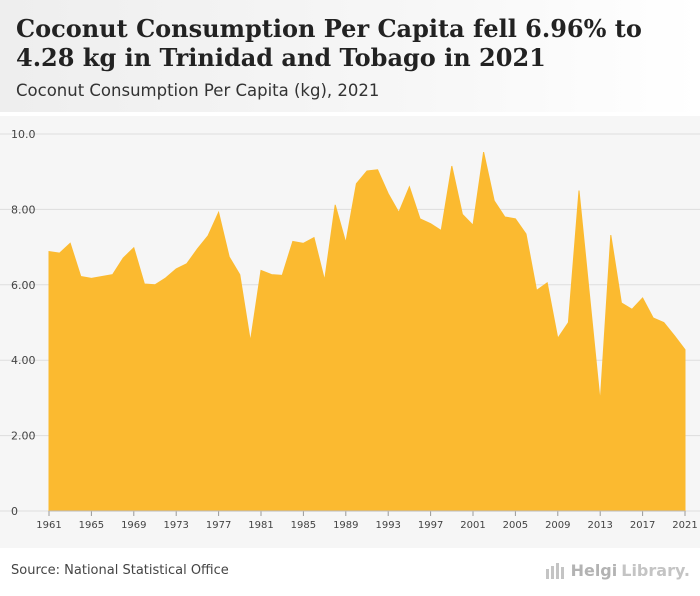 The width and height of the screenshot is (700, 596). What do you see at coordinates (23, 134) in the screenshot?
I see `y-tick-label: 10.0` at bounding box center [23, 134].